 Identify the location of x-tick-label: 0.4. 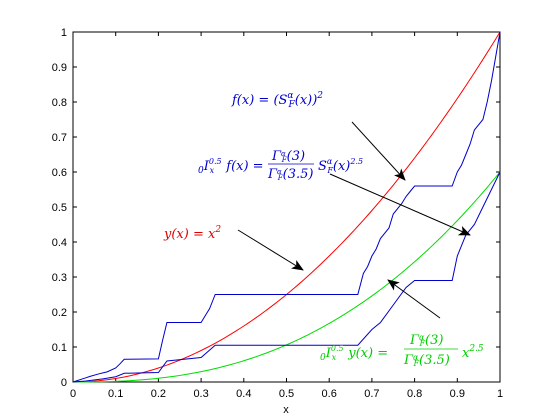
(243, 394).